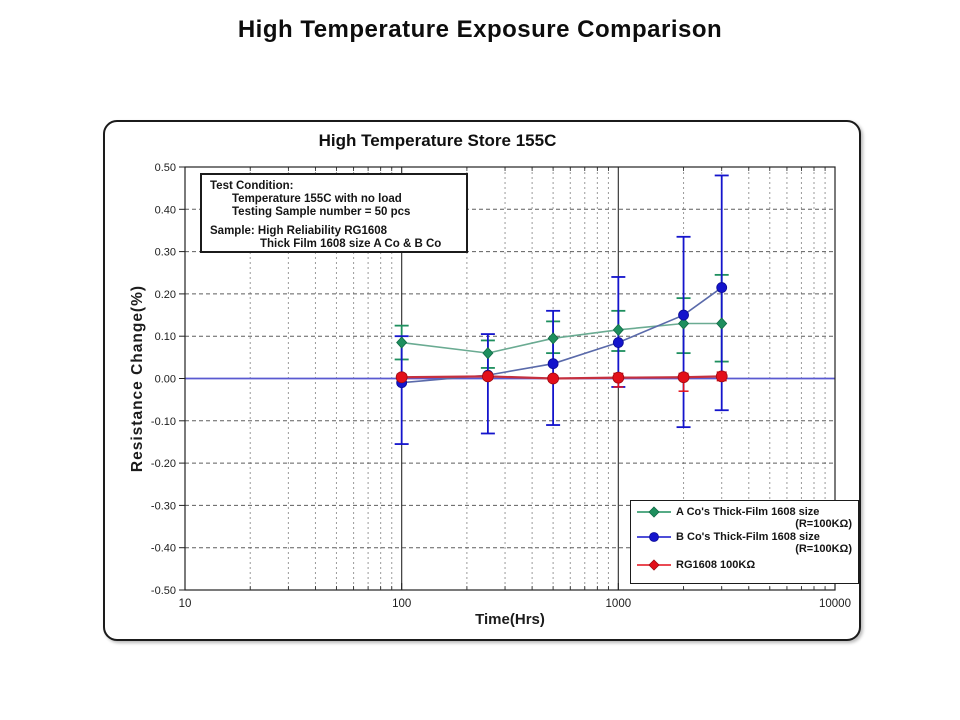  I want to click on y-tick-label: -0.50, so click(163, 591).